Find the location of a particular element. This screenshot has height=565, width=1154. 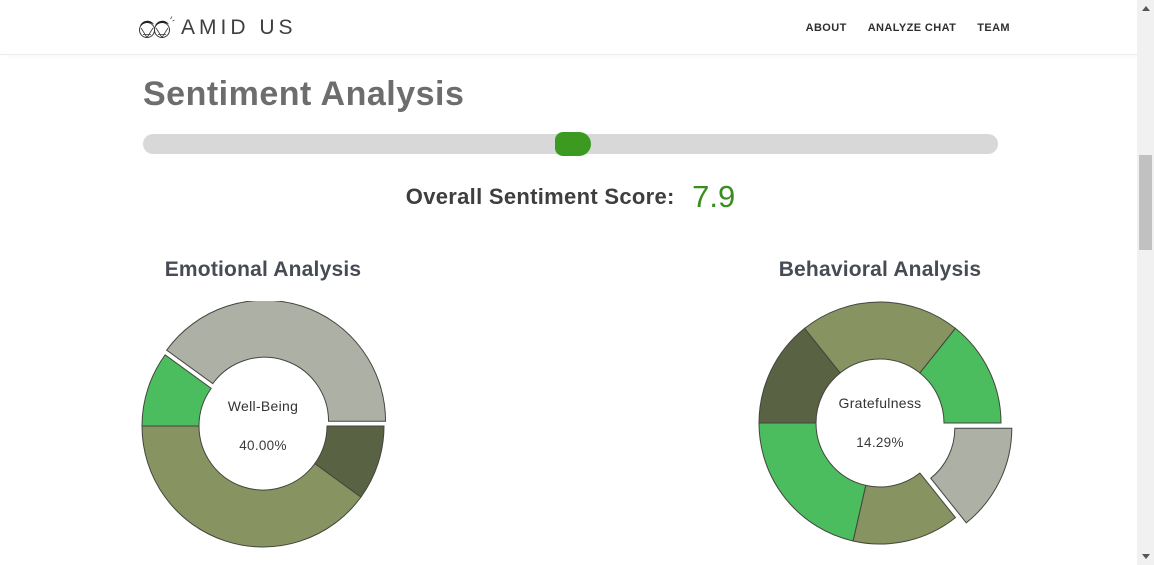

top-navbar: AMID US ABOUT ANALYZE CHAT TEAM is located at coordinates (577, 27).